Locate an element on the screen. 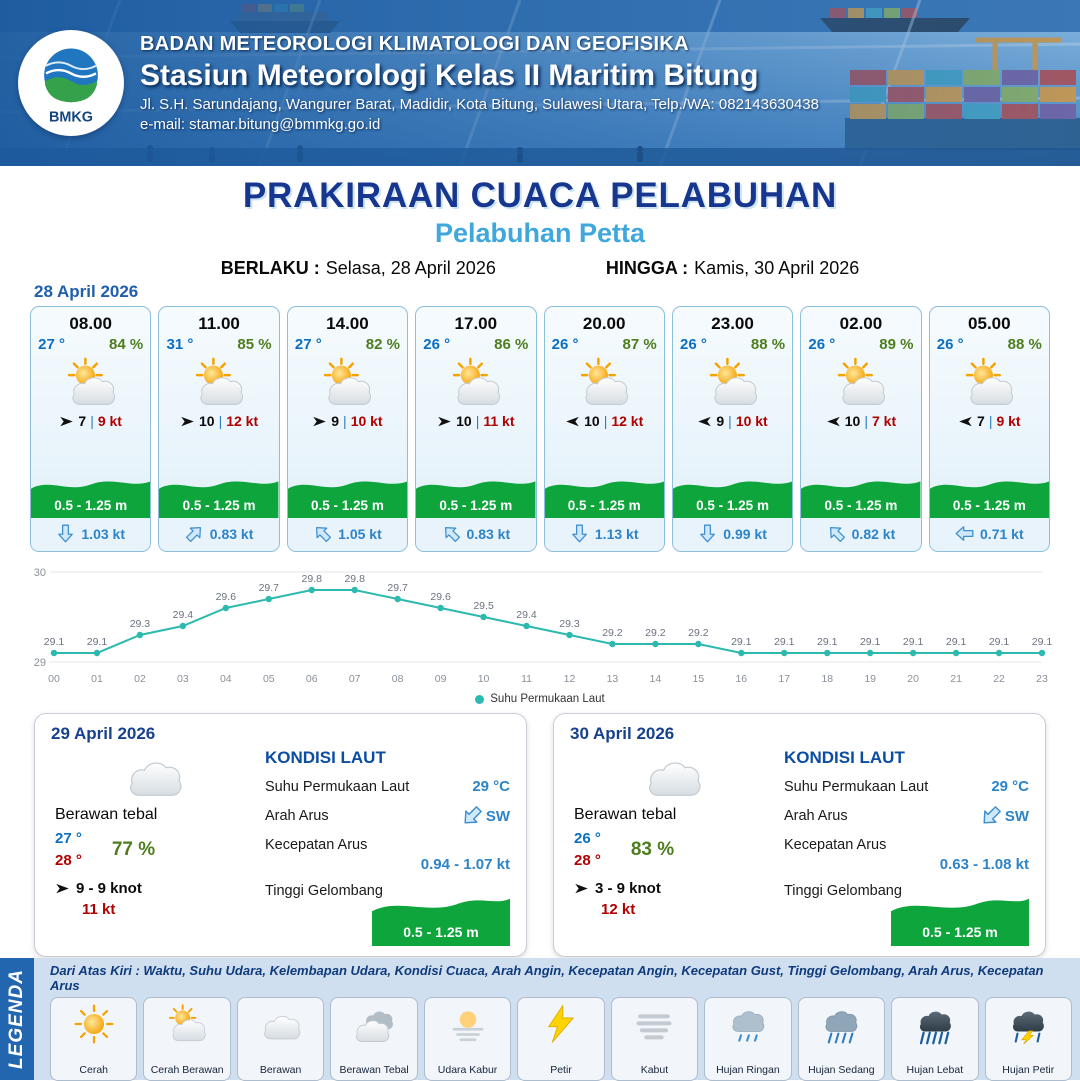  current-row: 1.13 kt is located at coordinates (604, 534).